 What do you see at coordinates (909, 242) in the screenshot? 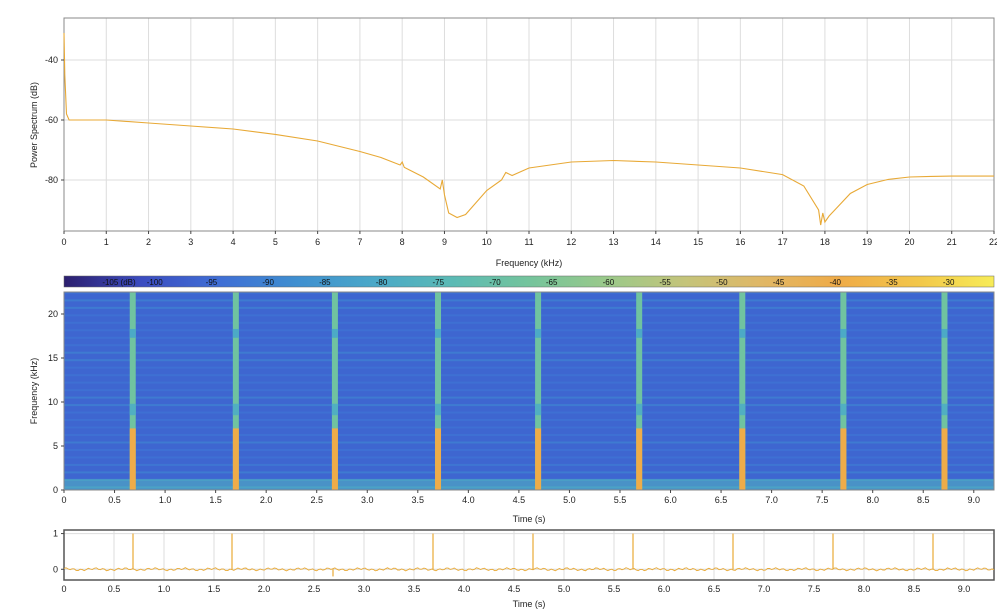
I see `power-spectrum-x-tick-label: 20` at bounding box center [909, 242].